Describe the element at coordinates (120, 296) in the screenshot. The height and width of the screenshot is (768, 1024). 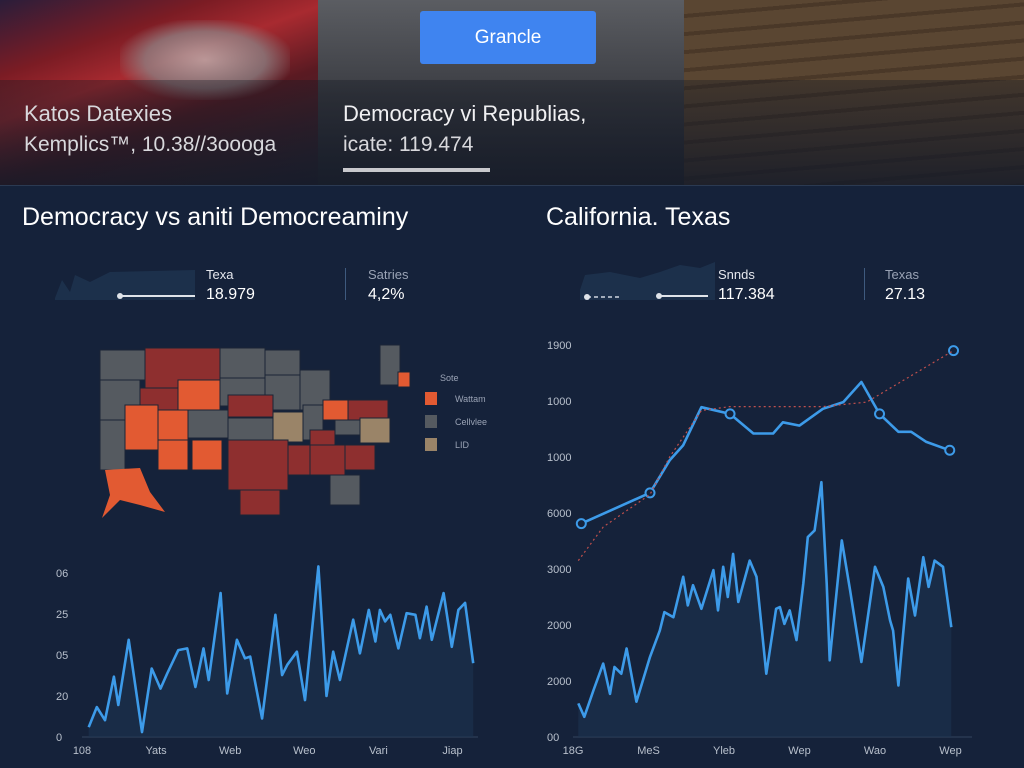
I see `slider-left-handle` at that location.